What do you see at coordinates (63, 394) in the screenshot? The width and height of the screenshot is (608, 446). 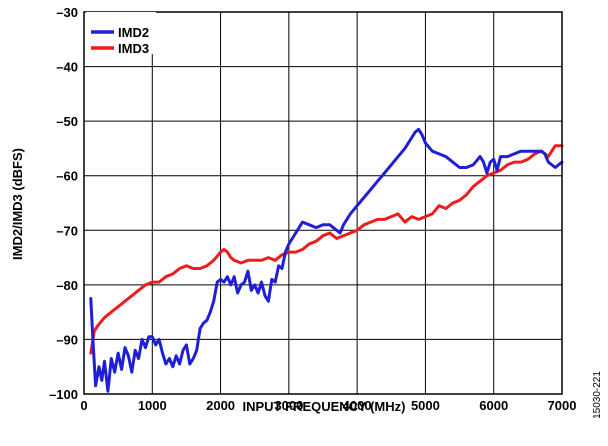 I see `y-tick-label: –100` at bounding box center [63, 394].